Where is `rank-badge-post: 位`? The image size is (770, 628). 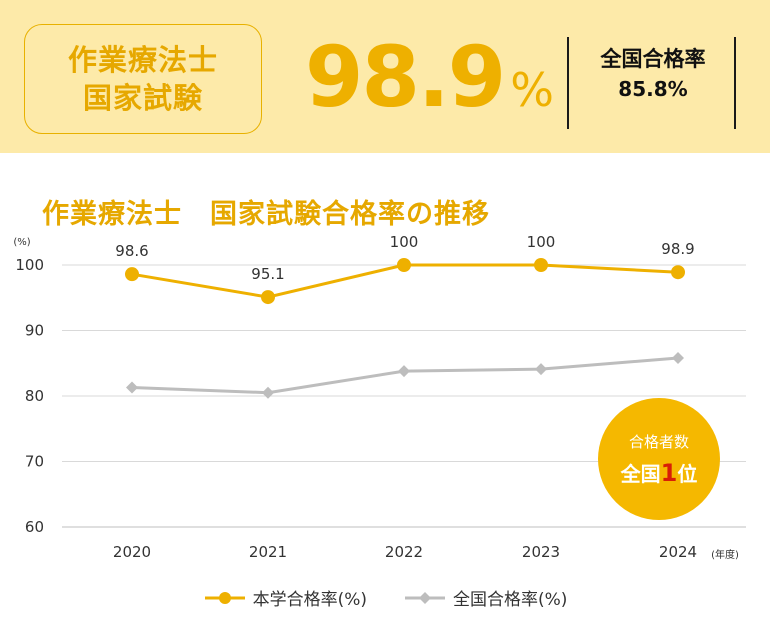 rank-badge-post: 位 is located at coordinates (687, 474).